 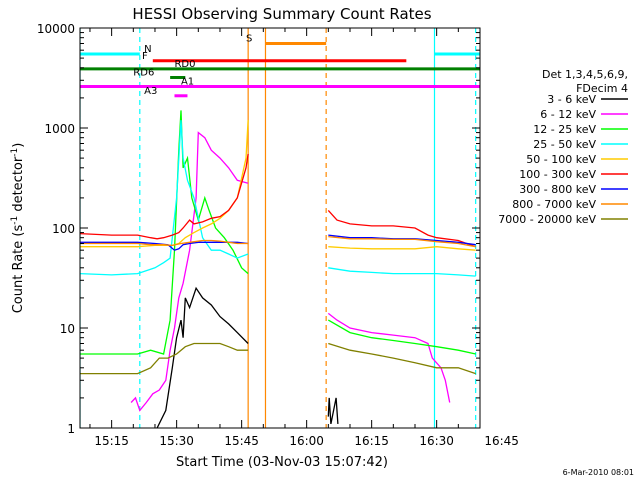 What do you see at coordinates (15, 220) in the screenshot?
I see `y-label-exp-1: -1` at bounding box center [15, 220].